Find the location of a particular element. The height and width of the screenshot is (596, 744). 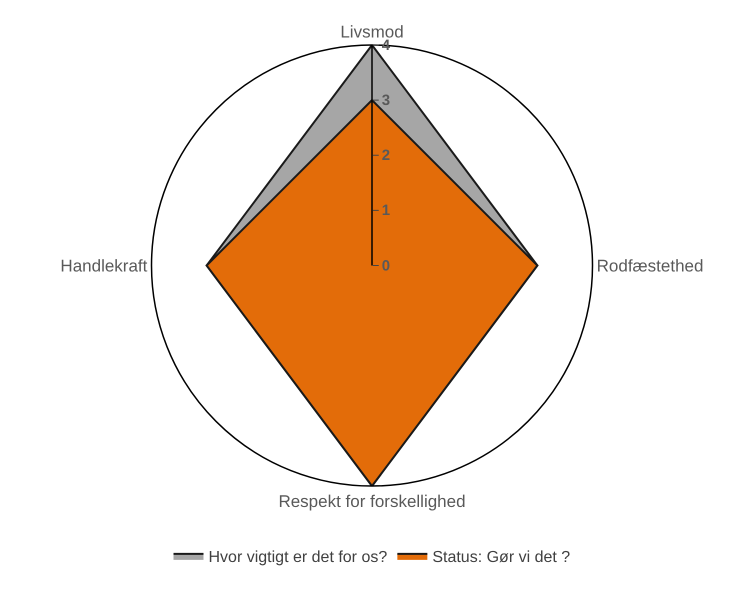

y-tick-label: 1 is located at coordinates (386, 211).